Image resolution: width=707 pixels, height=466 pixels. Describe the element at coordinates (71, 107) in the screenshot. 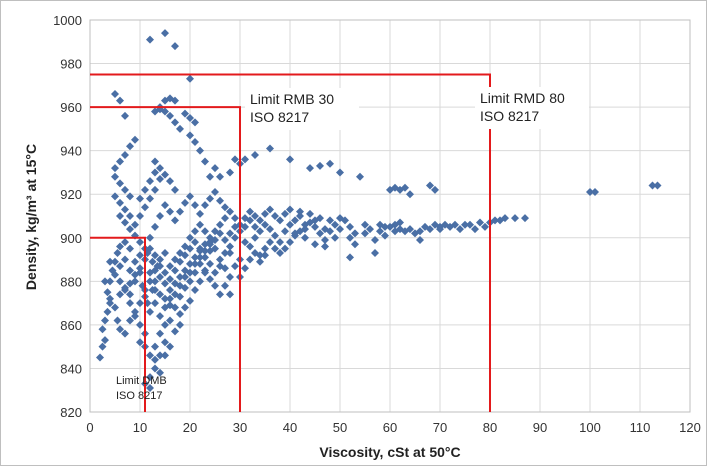

I see `y-tick-label: 960` at that location.